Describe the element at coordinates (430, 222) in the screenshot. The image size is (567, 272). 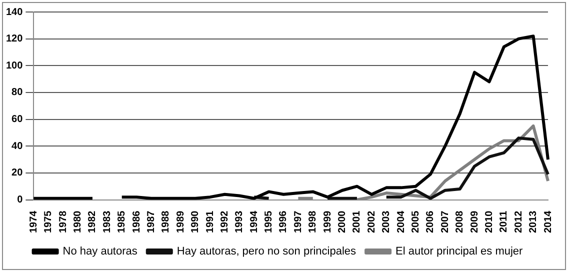
I see `x-tick-label: 2006` at that location.